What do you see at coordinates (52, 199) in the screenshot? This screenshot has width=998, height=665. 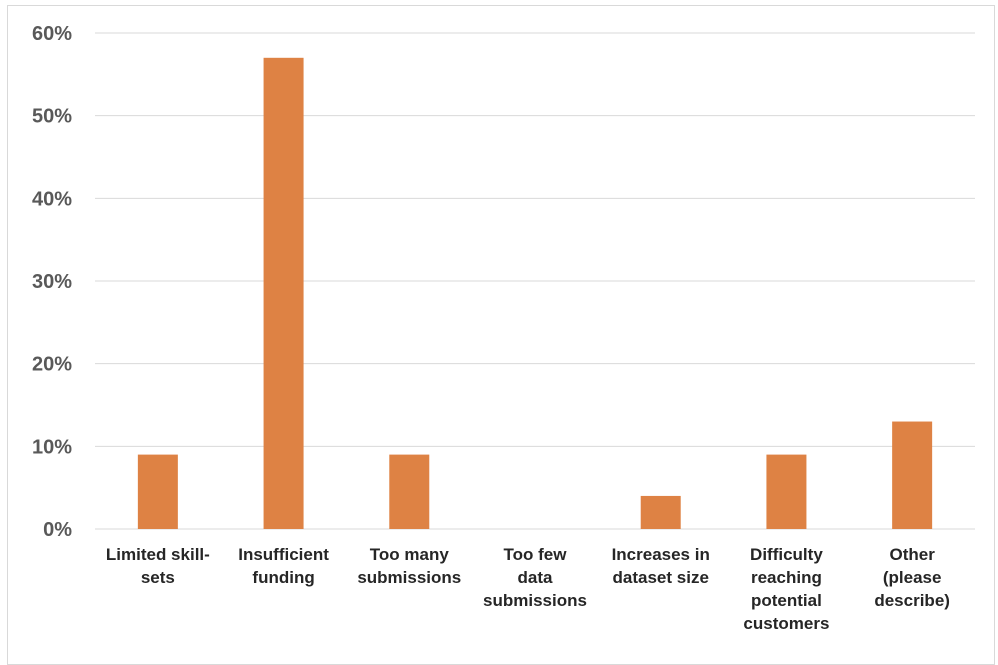 I see `y-tick-label: 40%` at bounding box center [52, 199].